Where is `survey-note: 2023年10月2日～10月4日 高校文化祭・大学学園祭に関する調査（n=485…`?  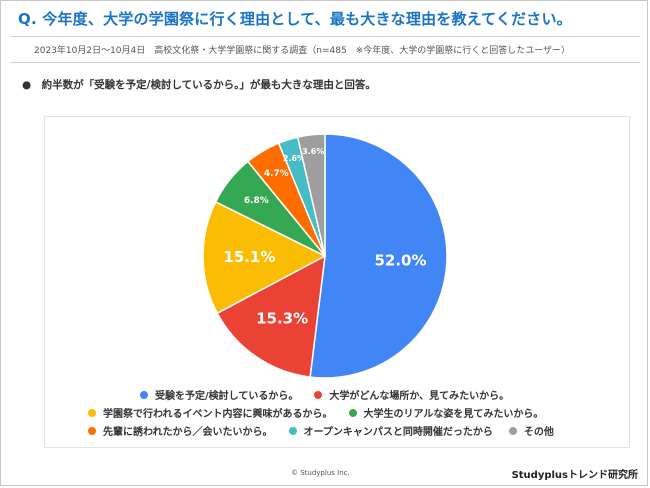 survey-note: 2023年10月2日～10月4日 高校文化祭・大学学園祭に関する調査（n=485… is located at coordinates (302, 51).